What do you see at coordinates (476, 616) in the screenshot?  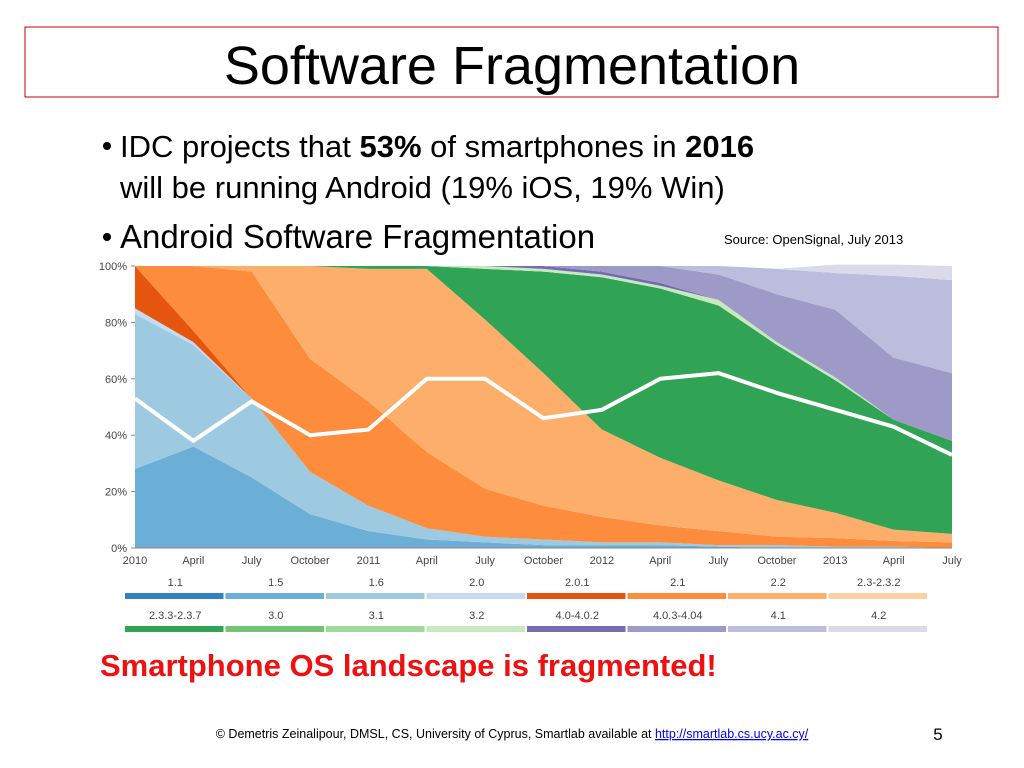 I see `legend-label: 3.2` at bounding box center [476, 616].